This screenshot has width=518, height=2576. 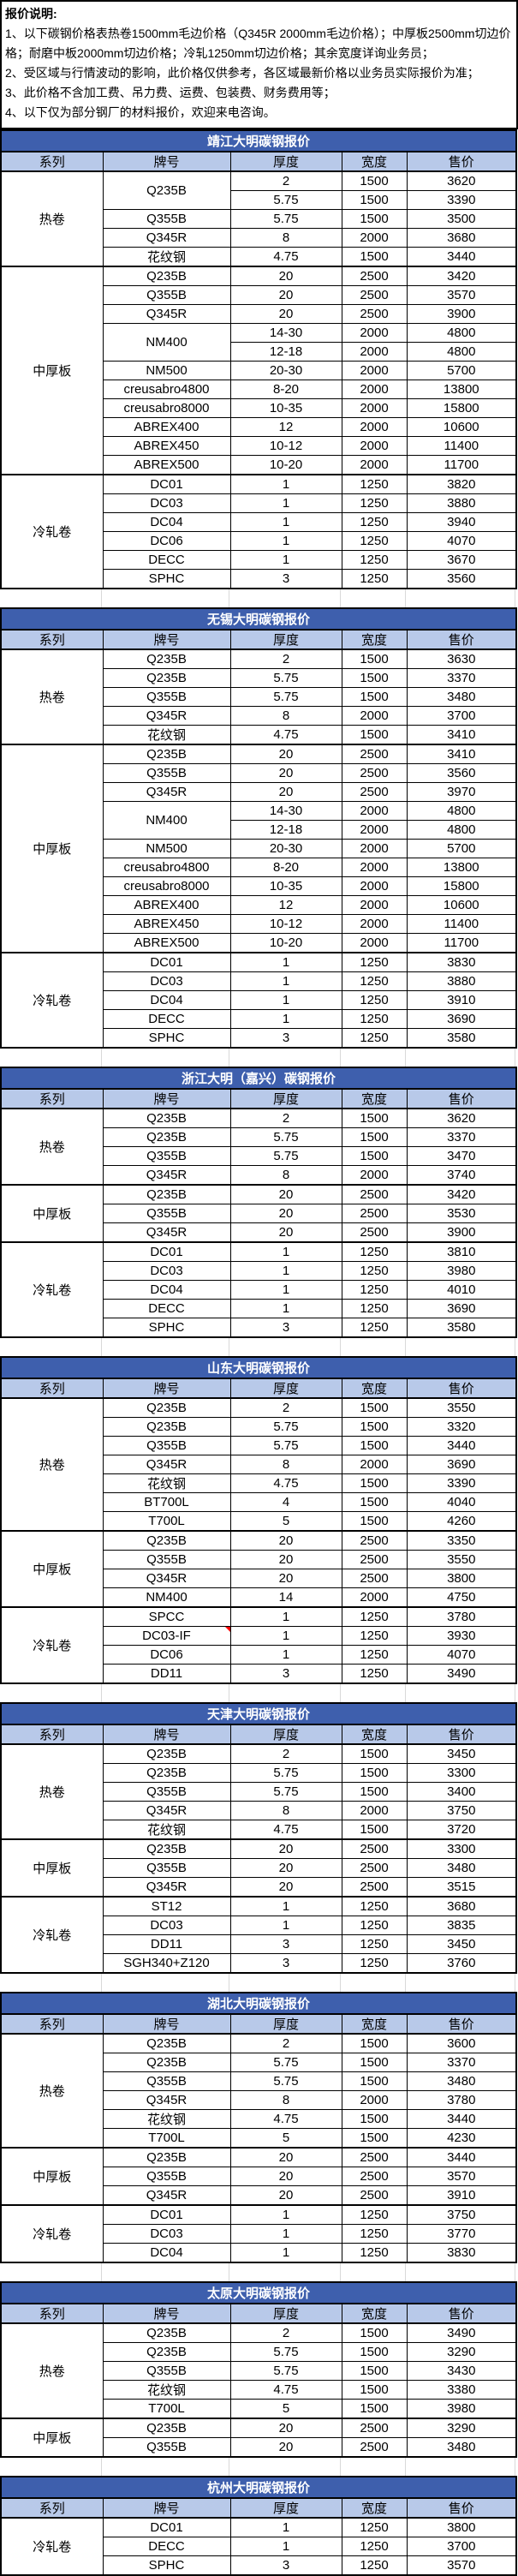 I want to click on note-line-4: 4、以下仅为部分钢厂的材料报价，欢迎来电咨询。, so click(x=140, y=112).